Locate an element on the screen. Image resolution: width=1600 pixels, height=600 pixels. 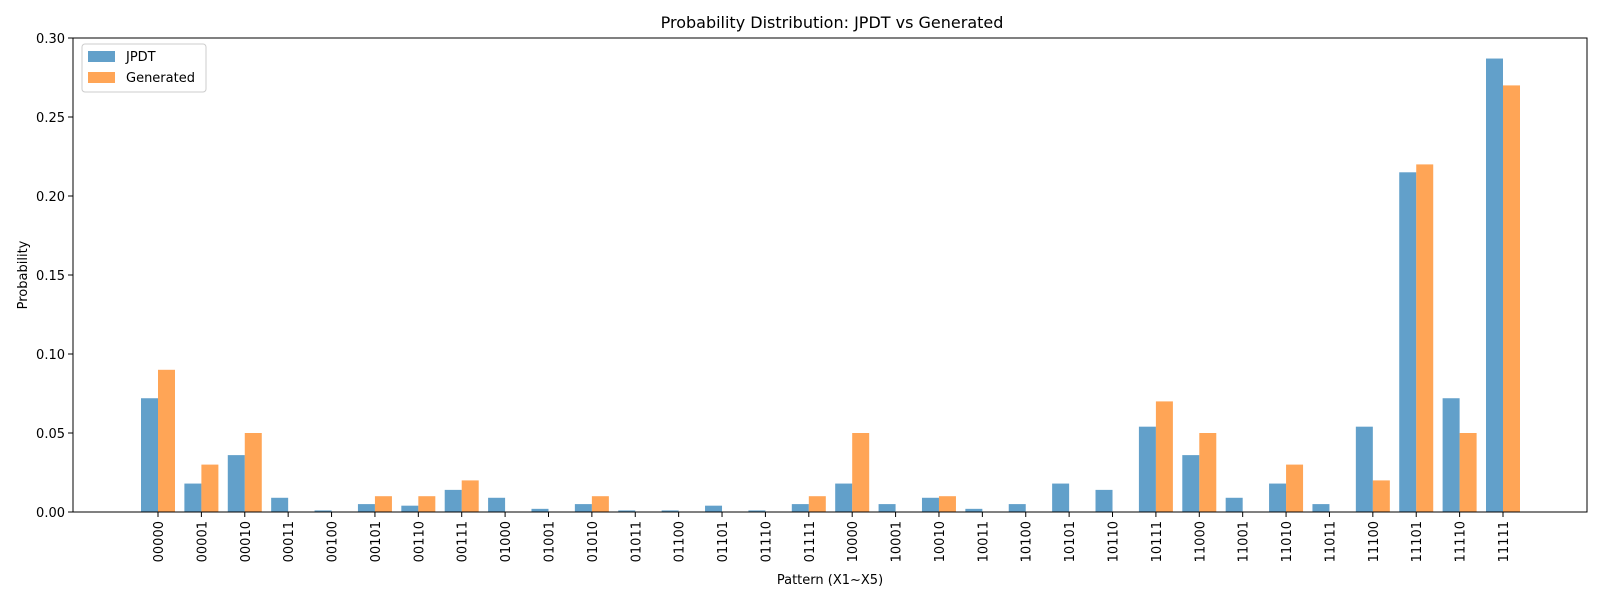
x-tick-label: 00001 is located at coordinates (202, 541).